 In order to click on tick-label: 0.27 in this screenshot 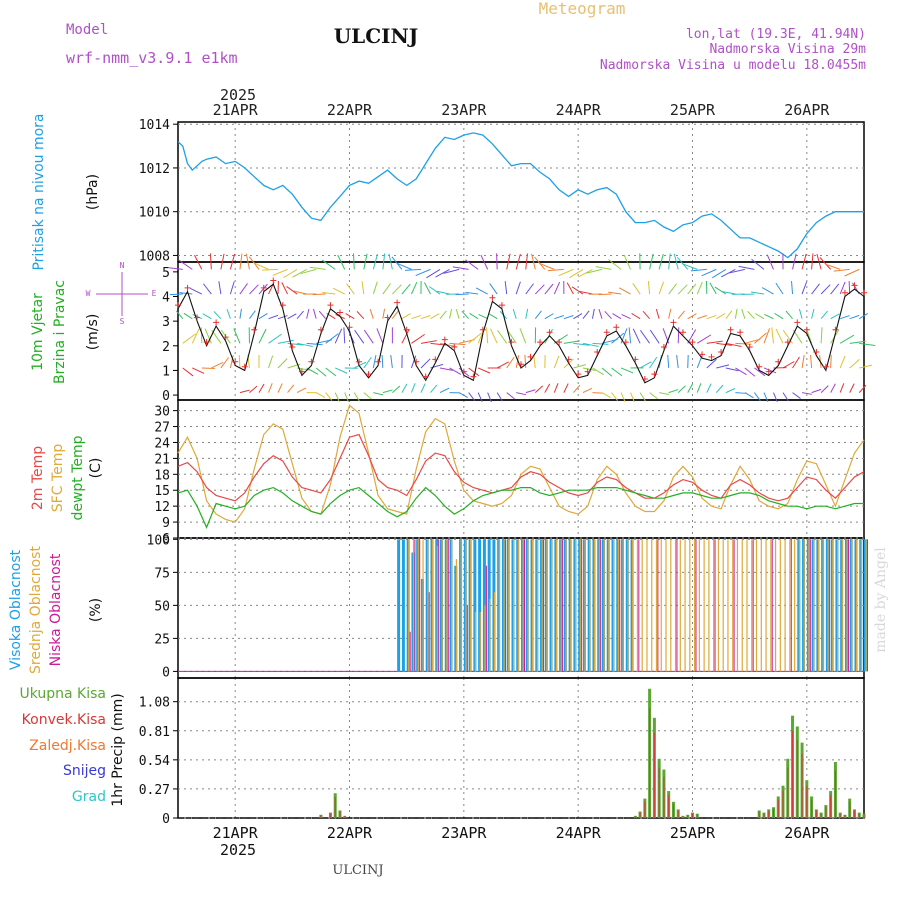, I will do `click(154, 790)`.